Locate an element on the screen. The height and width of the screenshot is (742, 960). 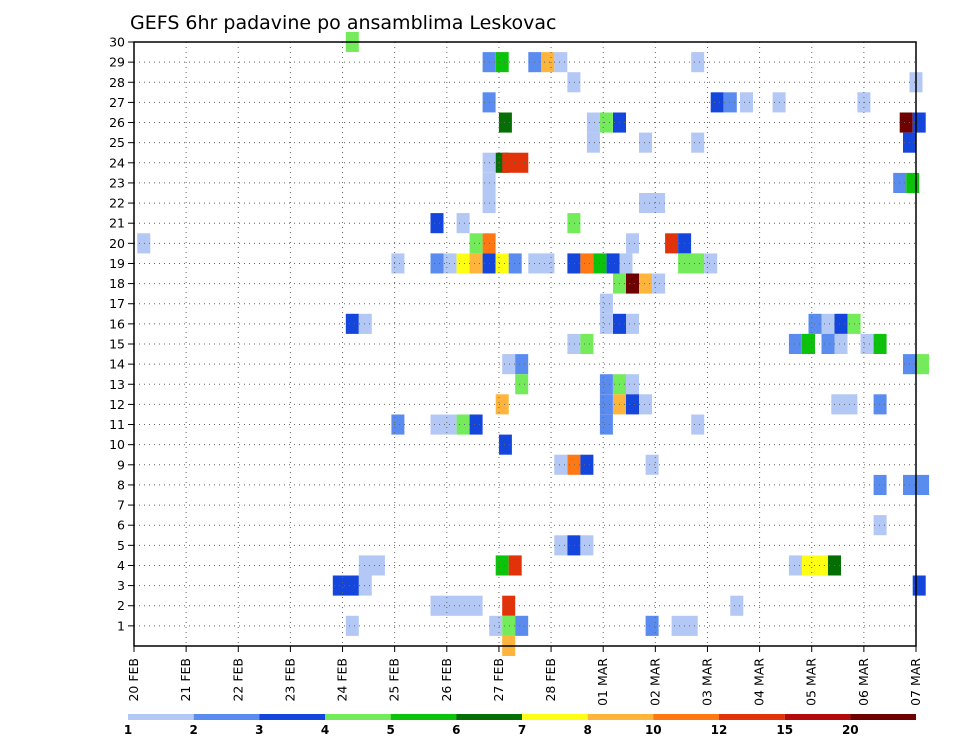
legend-label: 4 is located at coordinates (325, 730).